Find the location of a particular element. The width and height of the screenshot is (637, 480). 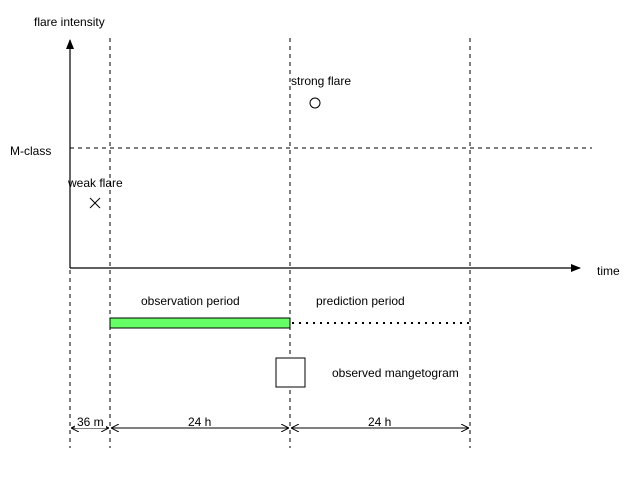

cross-icon is located at coordinates (95, 203).